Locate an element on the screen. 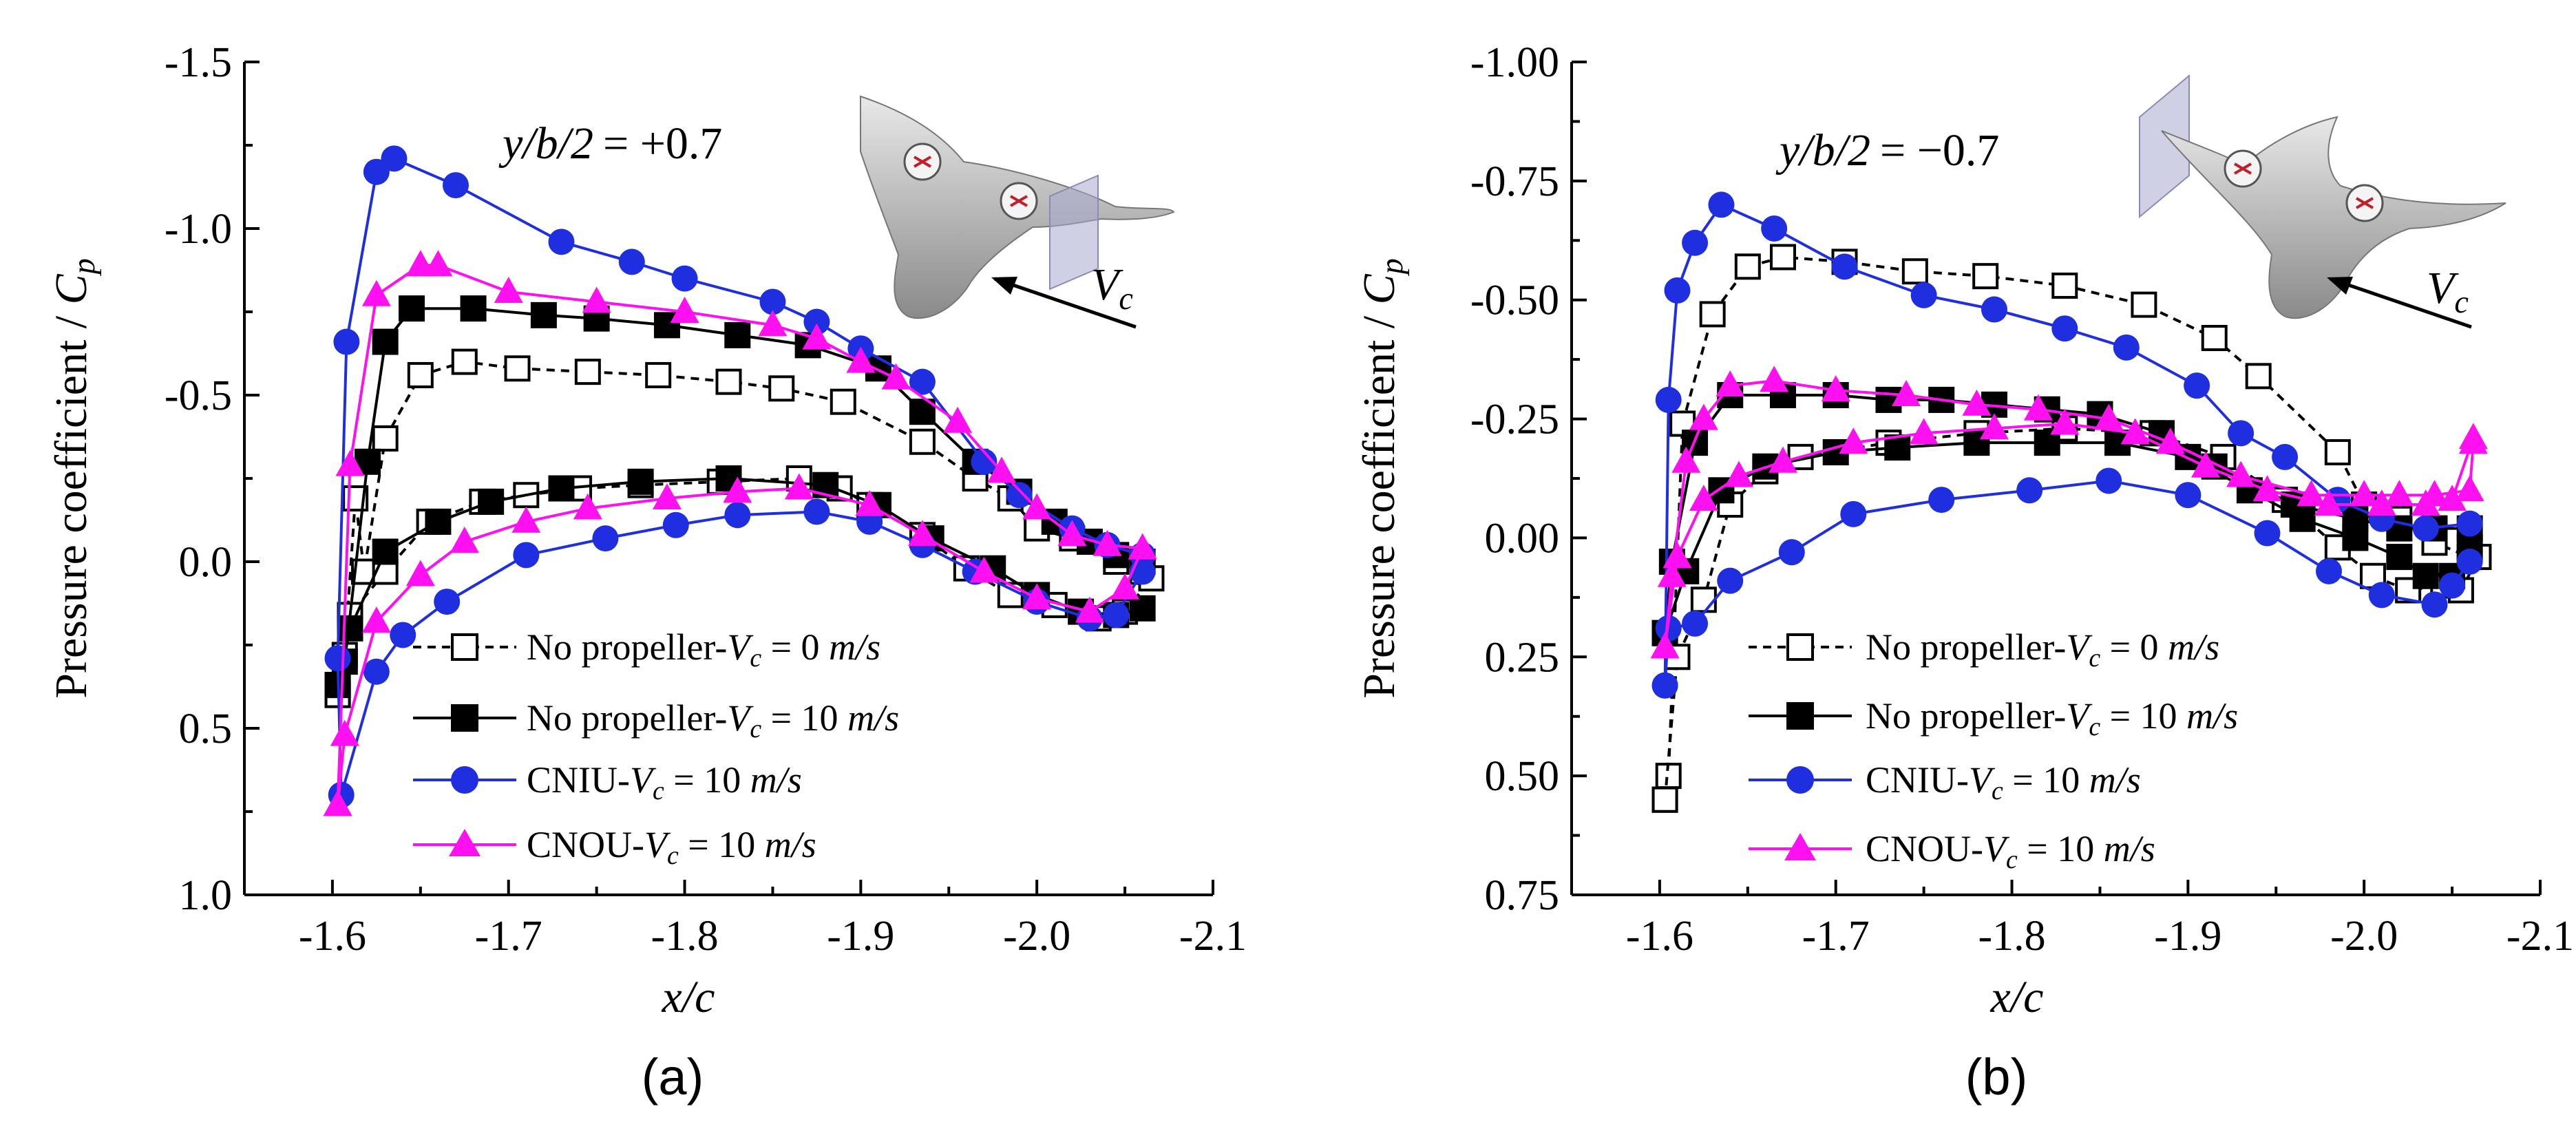 Image resolution: width=2576 pixels, height=1142 pixels. x-tick-label: -1.6 is located at coordinates (1660, 937).